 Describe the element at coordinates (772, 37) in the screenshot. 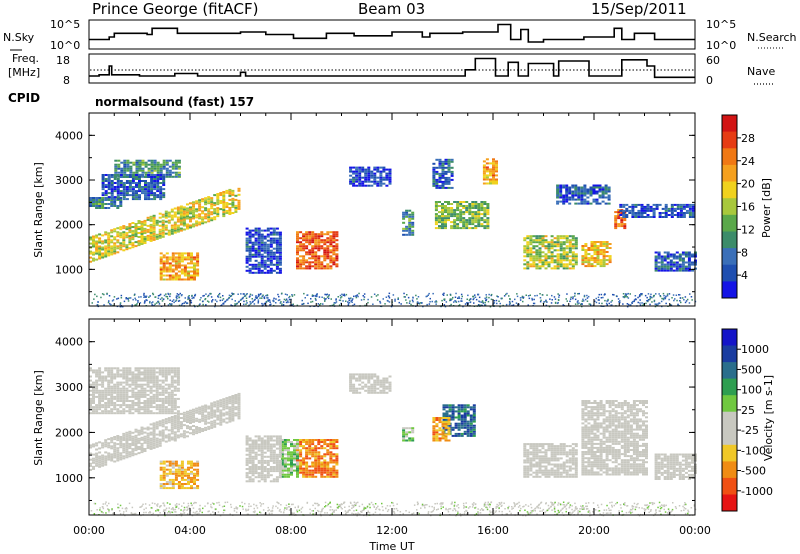

I see `nsearch-label: N.Search` at that location.